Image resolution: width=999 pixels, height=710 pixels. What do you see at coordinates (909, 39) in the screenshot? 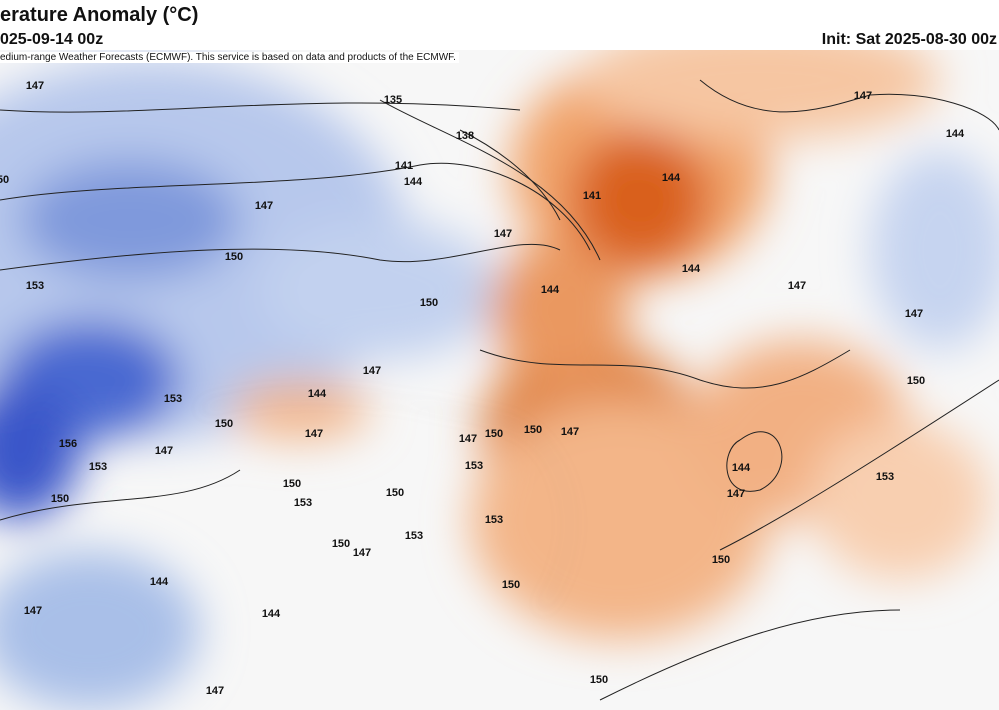
I see `init-time: Init: Sat 2025-08-30 00z` at bounding box center [909, 39].